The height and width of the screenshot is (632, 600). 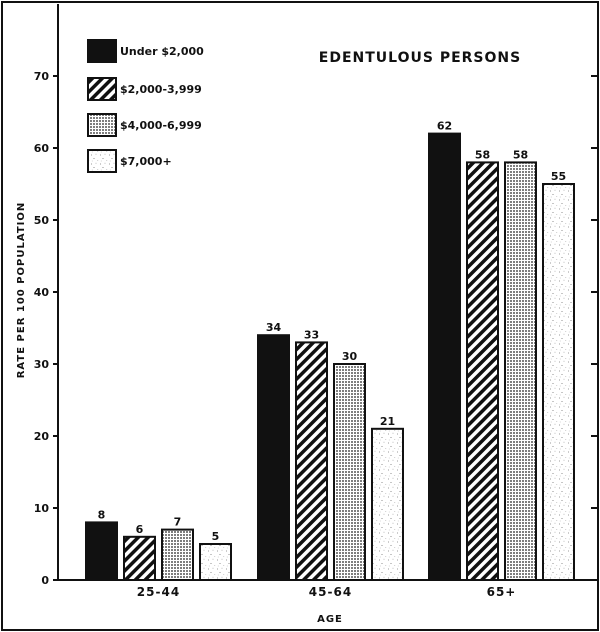 I want to click on category-label: 65+, so click(x=502, y=592).